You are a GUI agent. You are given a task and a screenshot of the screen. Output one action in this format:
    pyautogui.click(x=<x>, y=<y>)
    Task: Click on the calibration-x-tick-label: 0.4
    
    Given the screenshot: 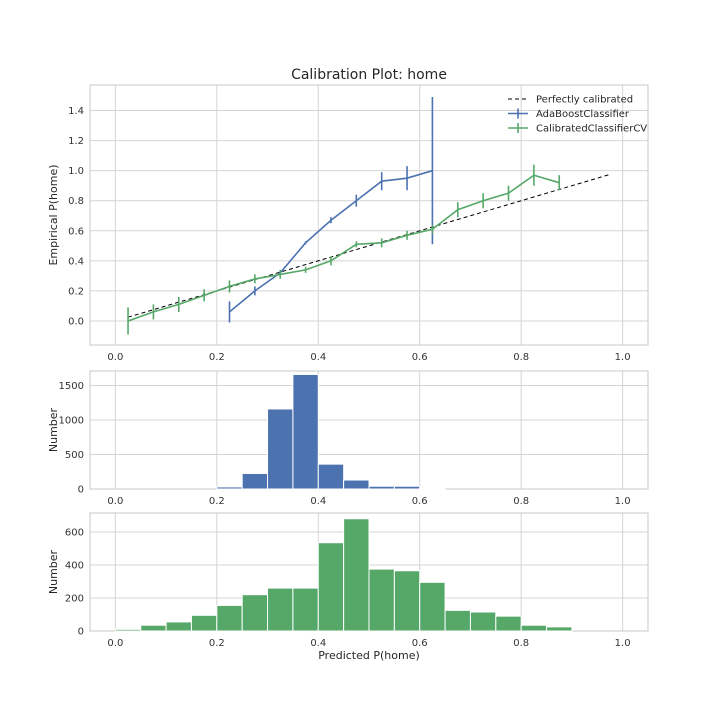 What is the action you would take?
    pyautogui.click(x=318, y=357)
    